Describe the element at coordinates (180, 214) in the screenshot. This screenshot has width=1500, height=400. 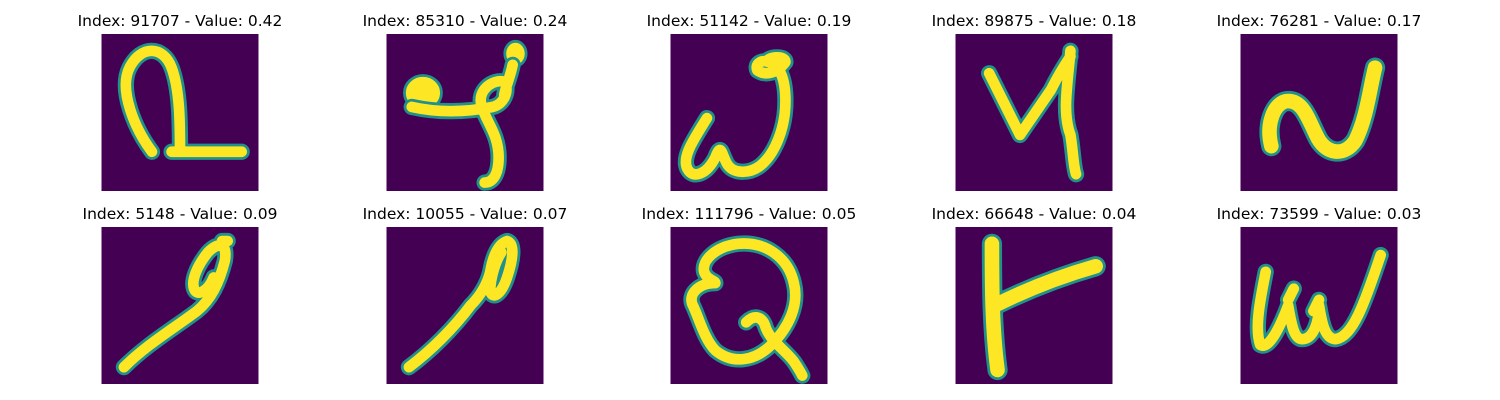
I see `panel-title: Index: 5148 - Value: 0.09` at that location.